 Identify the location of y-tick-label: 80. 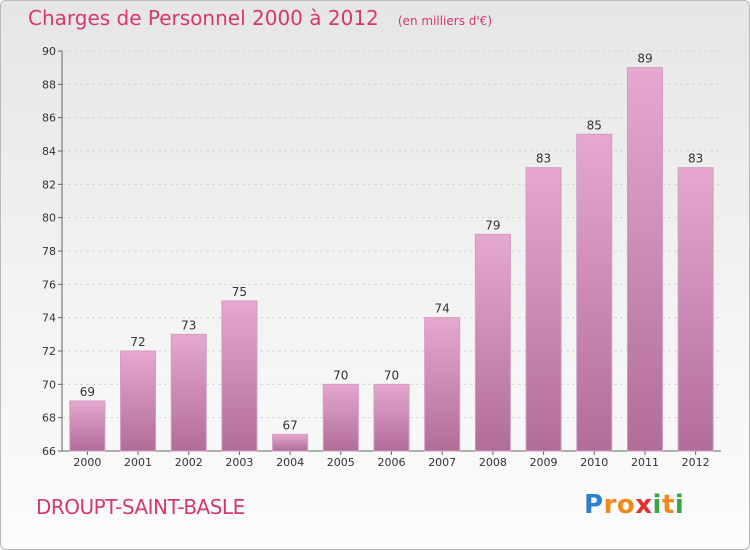
(49, 218).